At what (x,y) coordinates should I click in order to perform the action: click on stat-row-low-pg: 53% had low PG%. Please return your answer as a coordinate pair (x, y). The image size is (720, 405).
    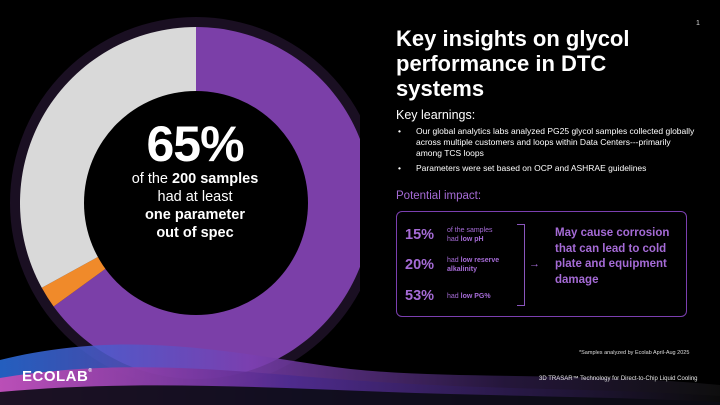
    Looking at the image, I should click on (448, 296).